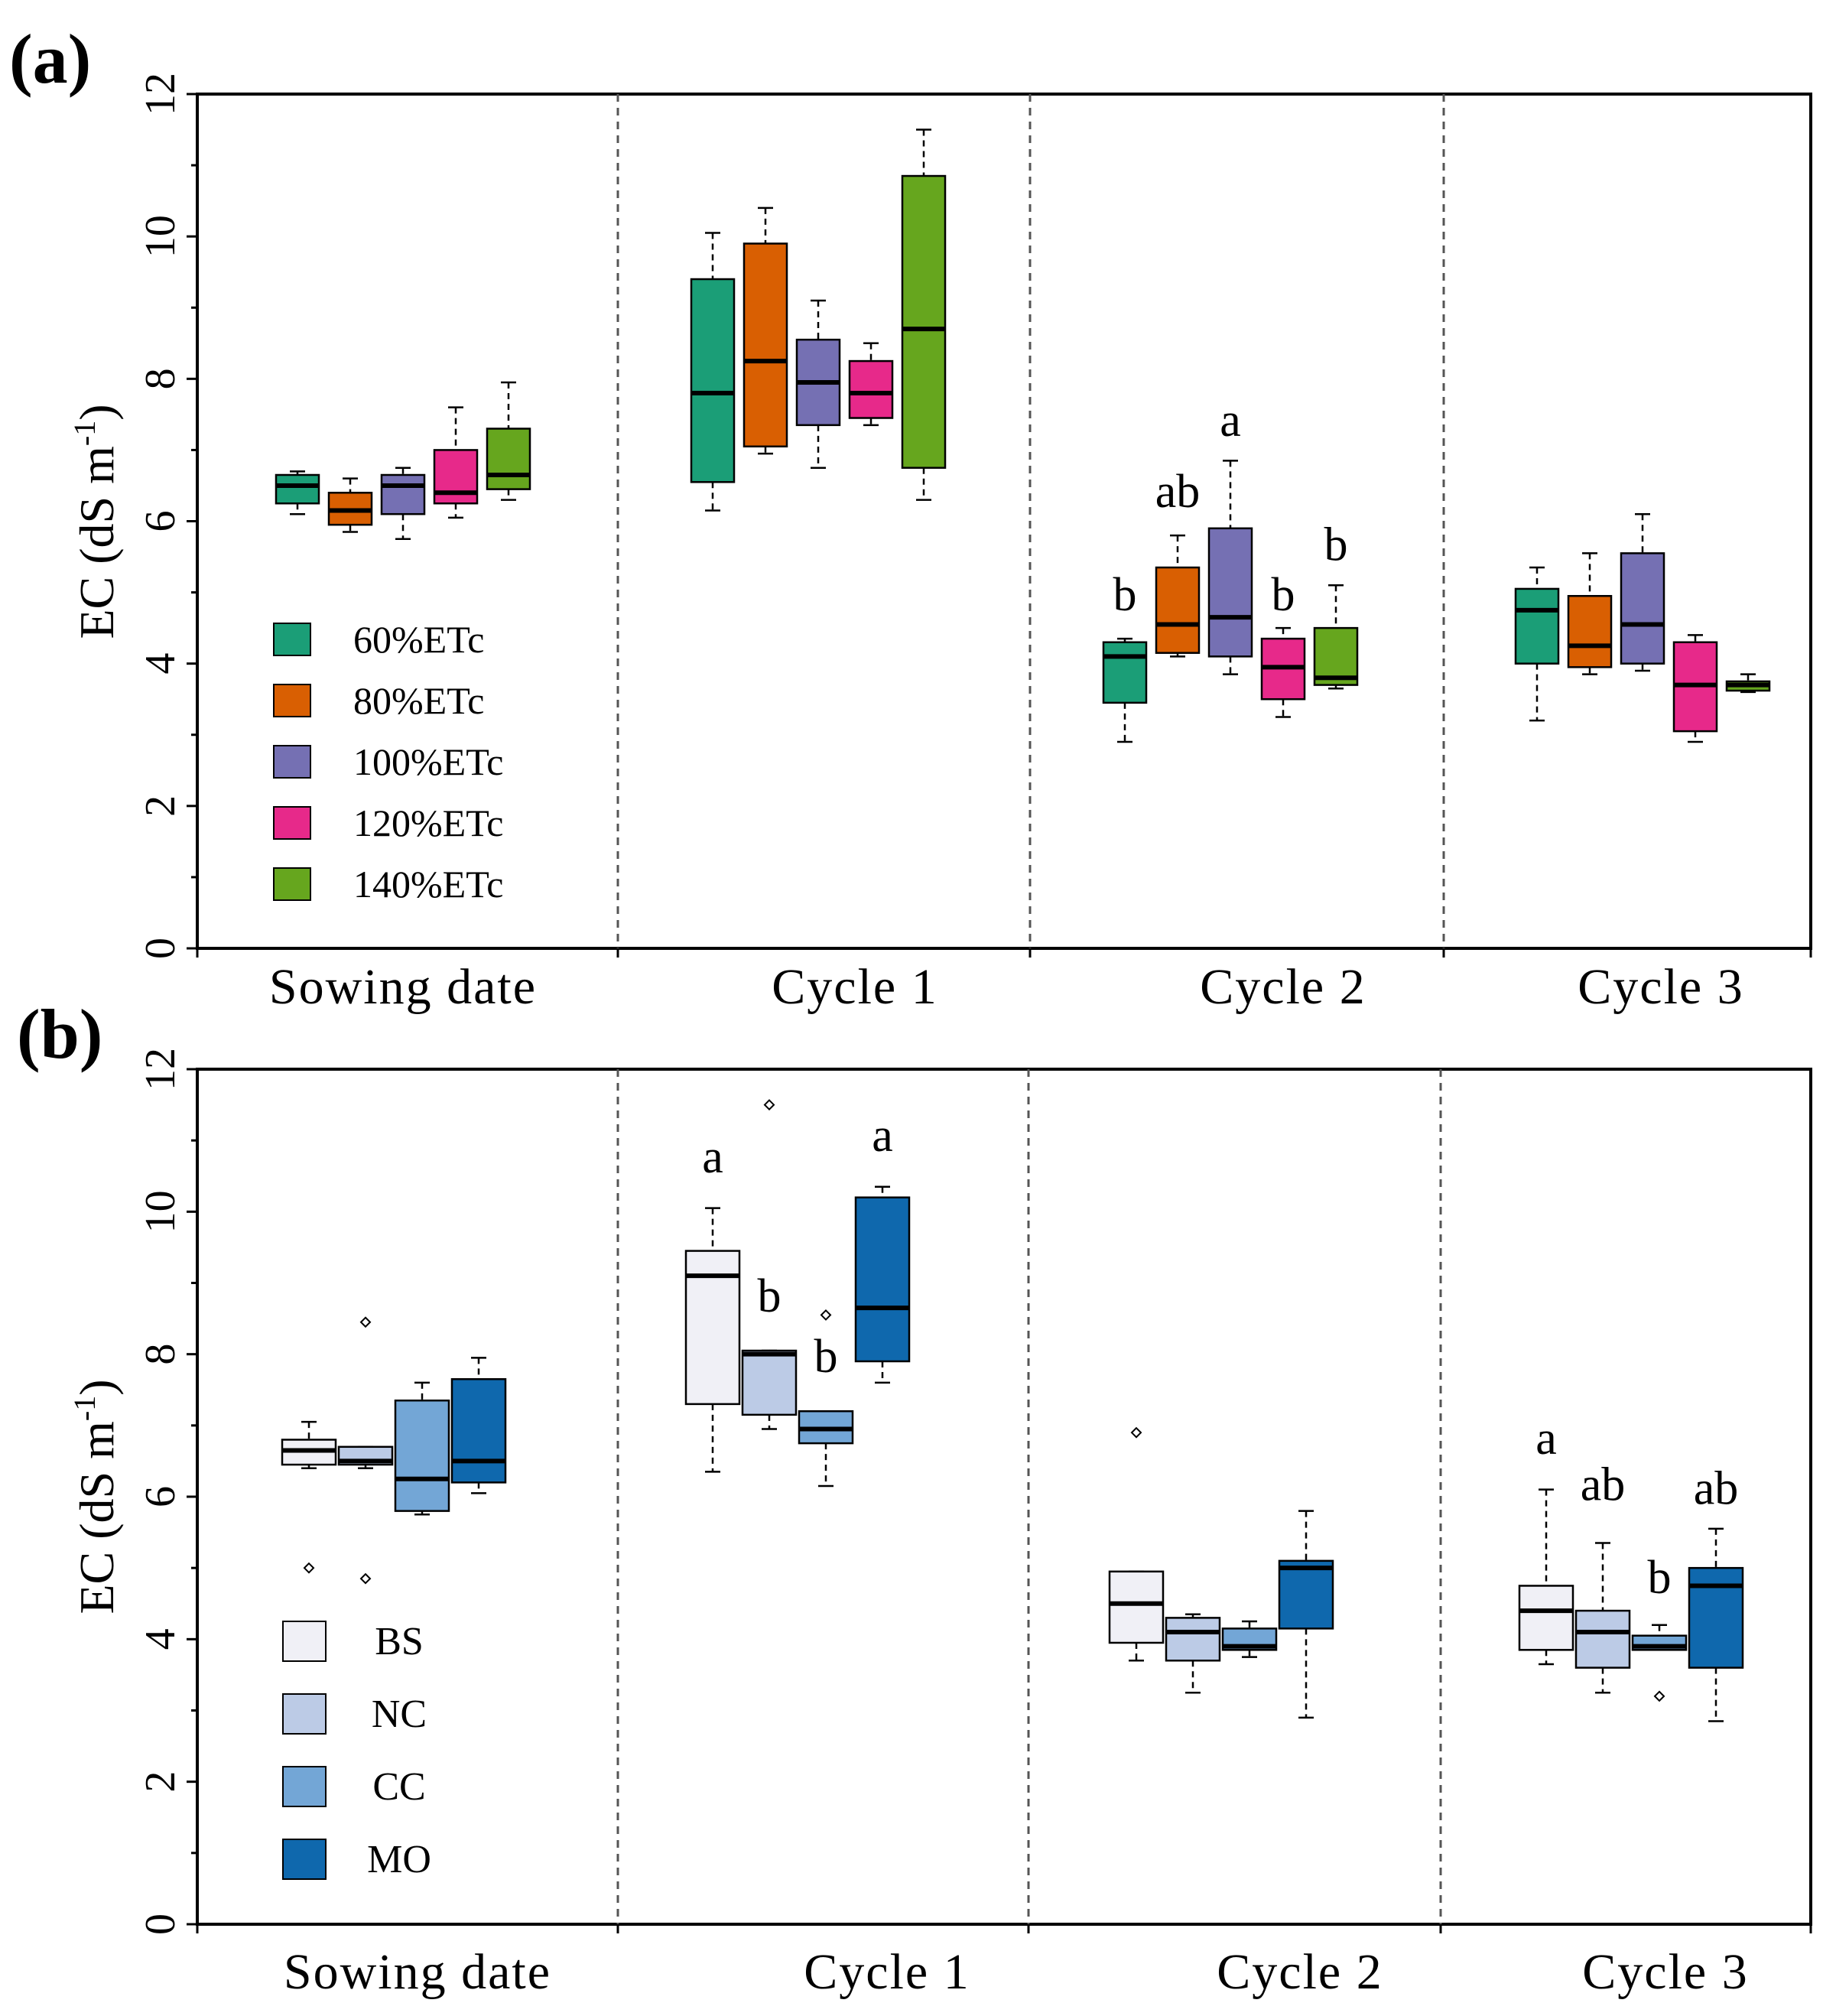 This screenshot has height=2016, width=1823. What do you see at coordinates (399, 1714) in the screenshot?
I see `legend-label: NC` at bounding box center [399, 1714].